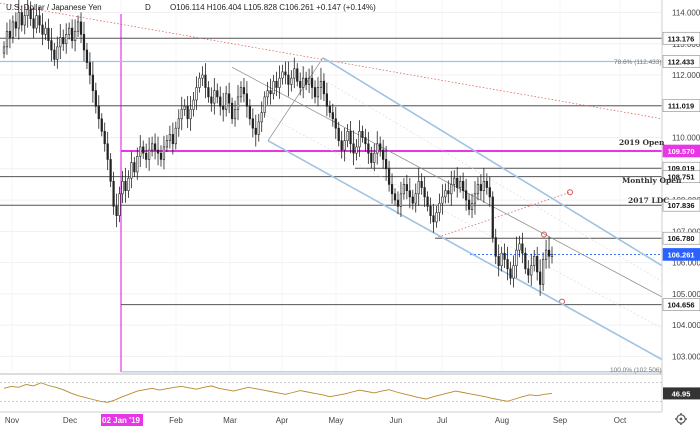  What do you see at coordinates (681, 419) in the screenshot?
I see `settings-gear-icon` at bounding box center [681, 419].